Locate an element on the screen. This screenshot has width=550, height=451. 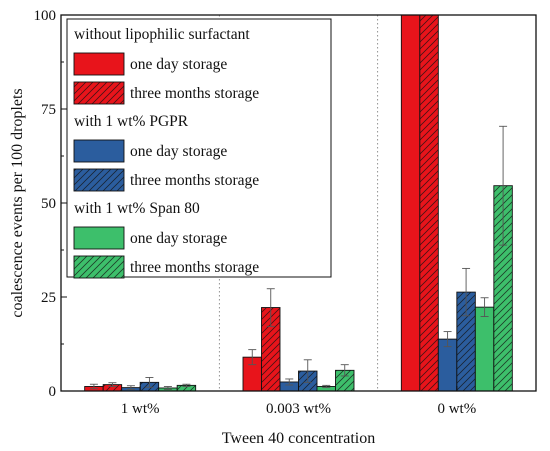
error-bar-1 wt%-with 1 wt% PGPR-three months storage is located at coordinates (149, 382).